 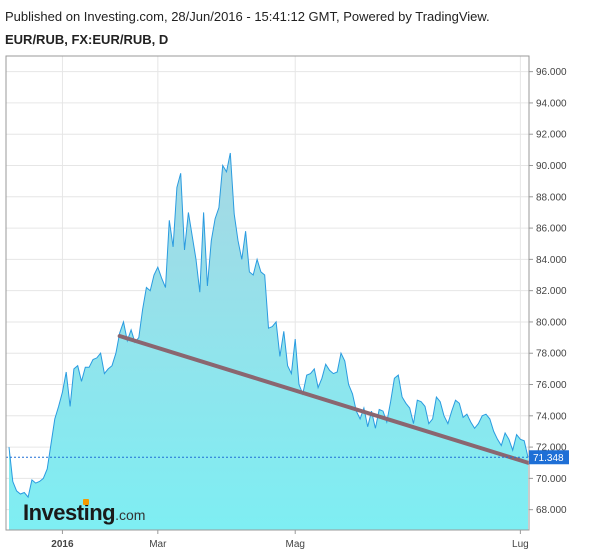 I want to click on y-tick-label: 68.000, so click(x=551, y=510).